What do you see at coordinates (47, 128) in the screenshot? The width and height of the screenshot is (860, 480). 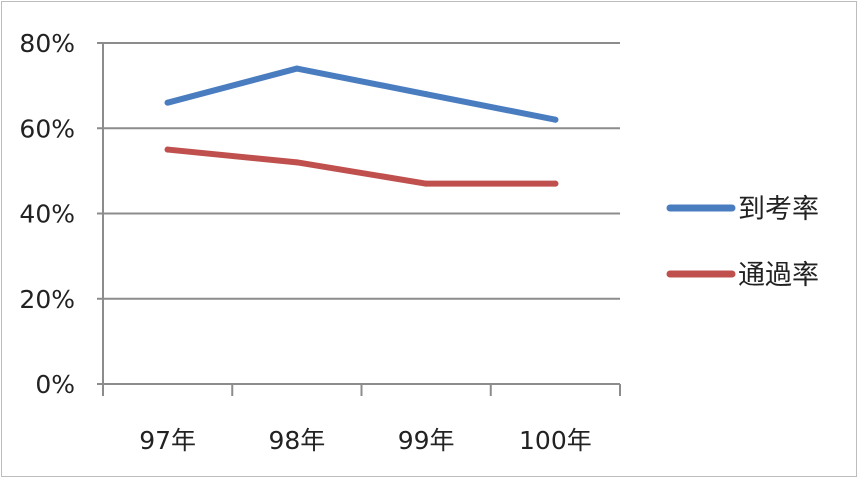 I see `y-tick-label: 60%` at bounding box center [47, 128].